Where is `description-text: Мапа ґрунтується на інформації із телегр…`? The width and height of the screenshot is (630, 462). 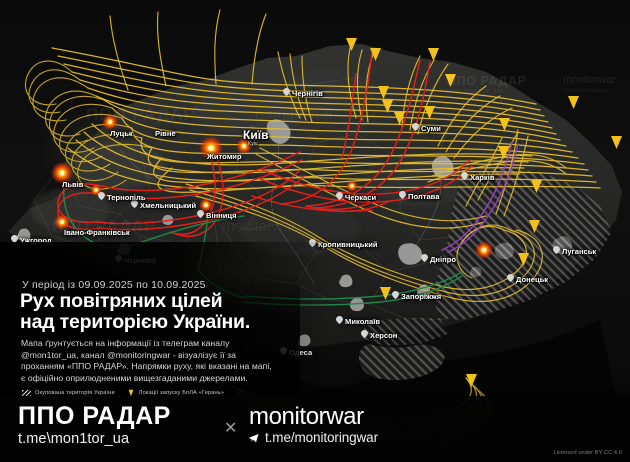
description-text: Мапа ґрунтується на інформації із телегр… is located at coordinates (146, 360).